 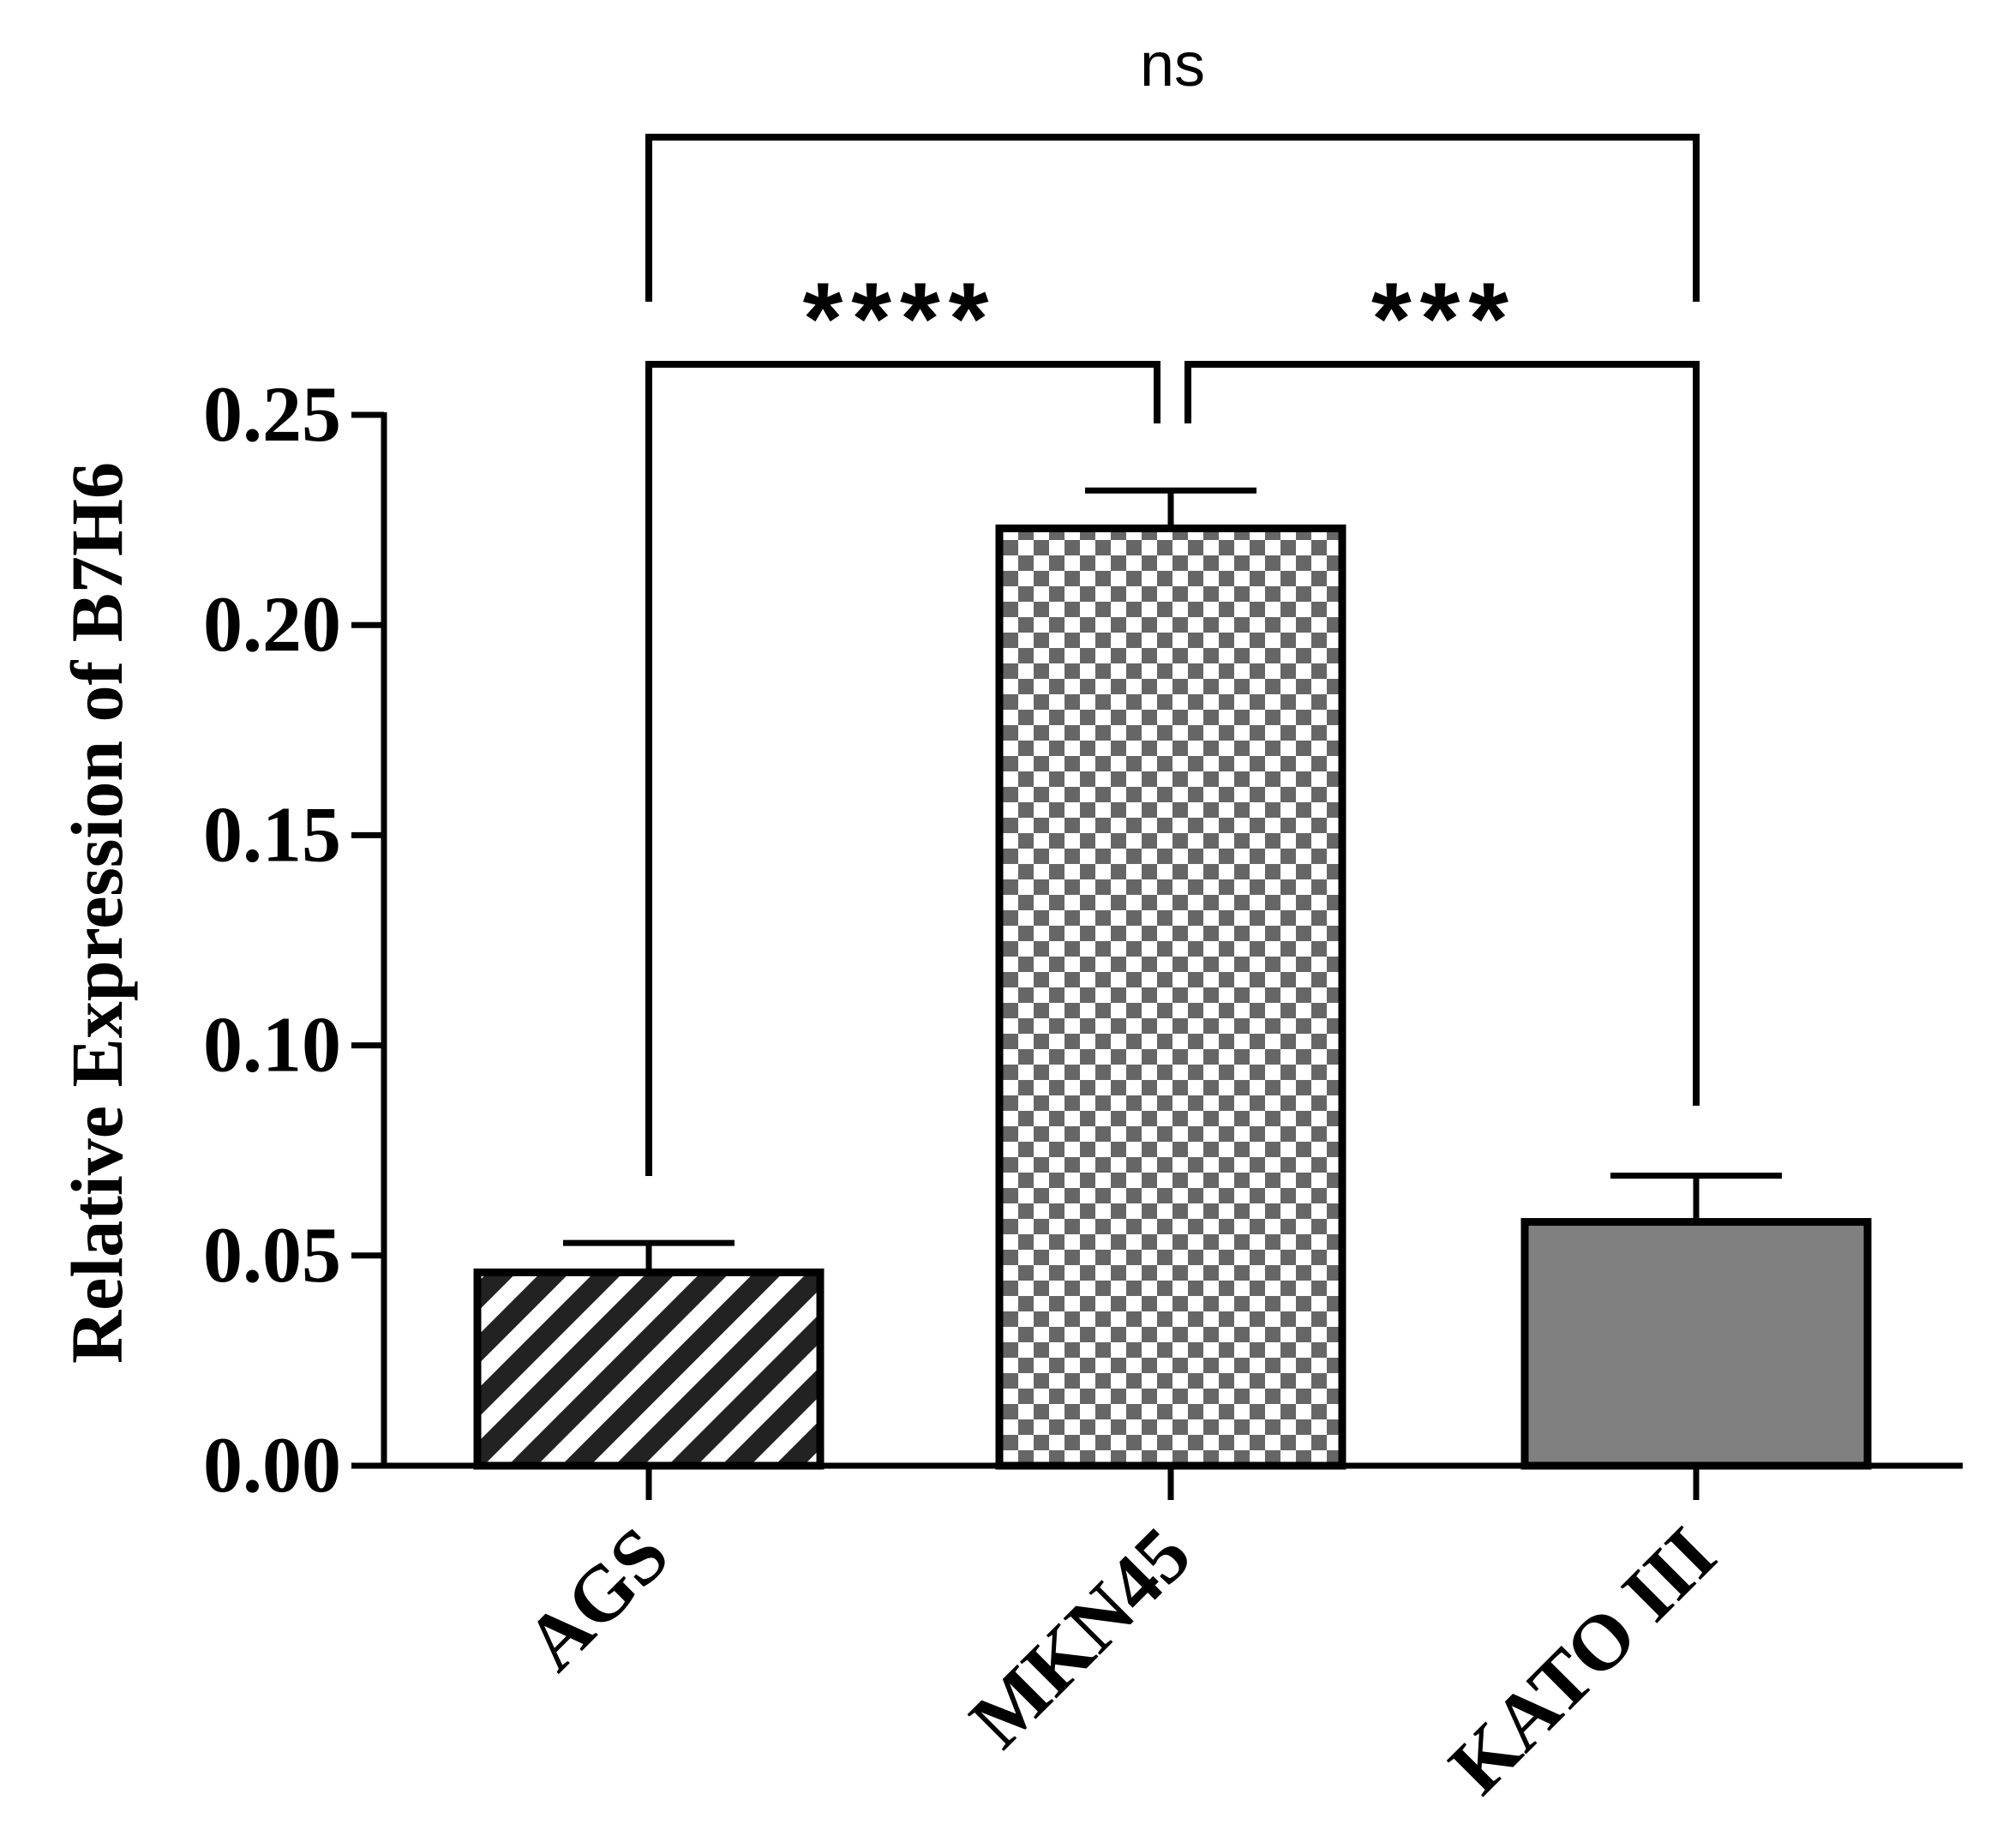 I want to click on x-tick-label: MKN45, so click(x=1080, y=1637).